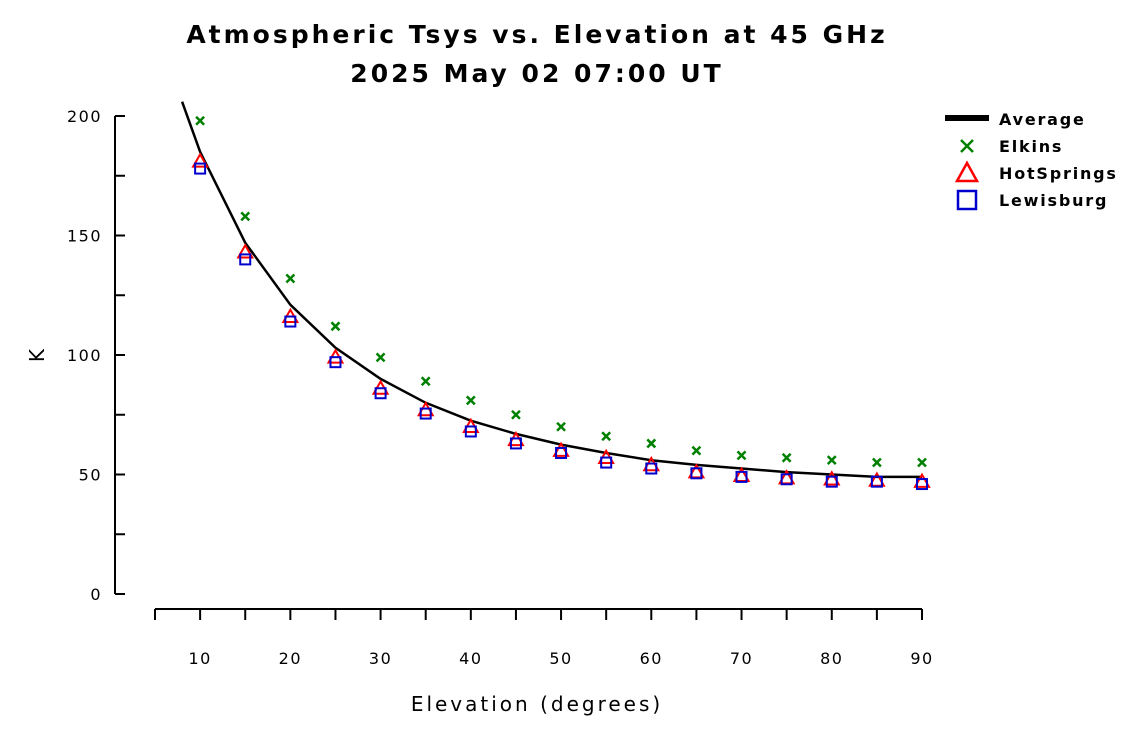 The width and height of the screenshot is (1125, 731). What do you see at coordinates (199, 658) in the screenshot?
I see `x-tick-label: 10` at bounding box center [199, 658].